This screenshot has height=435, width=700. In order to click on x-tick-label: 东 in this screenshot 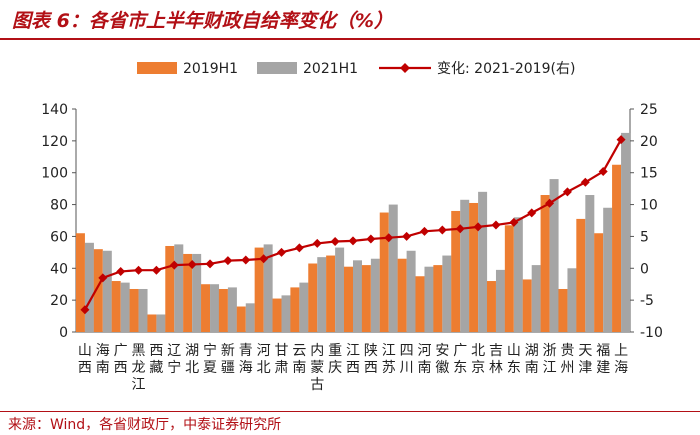, I will do `click(514, 368)`.